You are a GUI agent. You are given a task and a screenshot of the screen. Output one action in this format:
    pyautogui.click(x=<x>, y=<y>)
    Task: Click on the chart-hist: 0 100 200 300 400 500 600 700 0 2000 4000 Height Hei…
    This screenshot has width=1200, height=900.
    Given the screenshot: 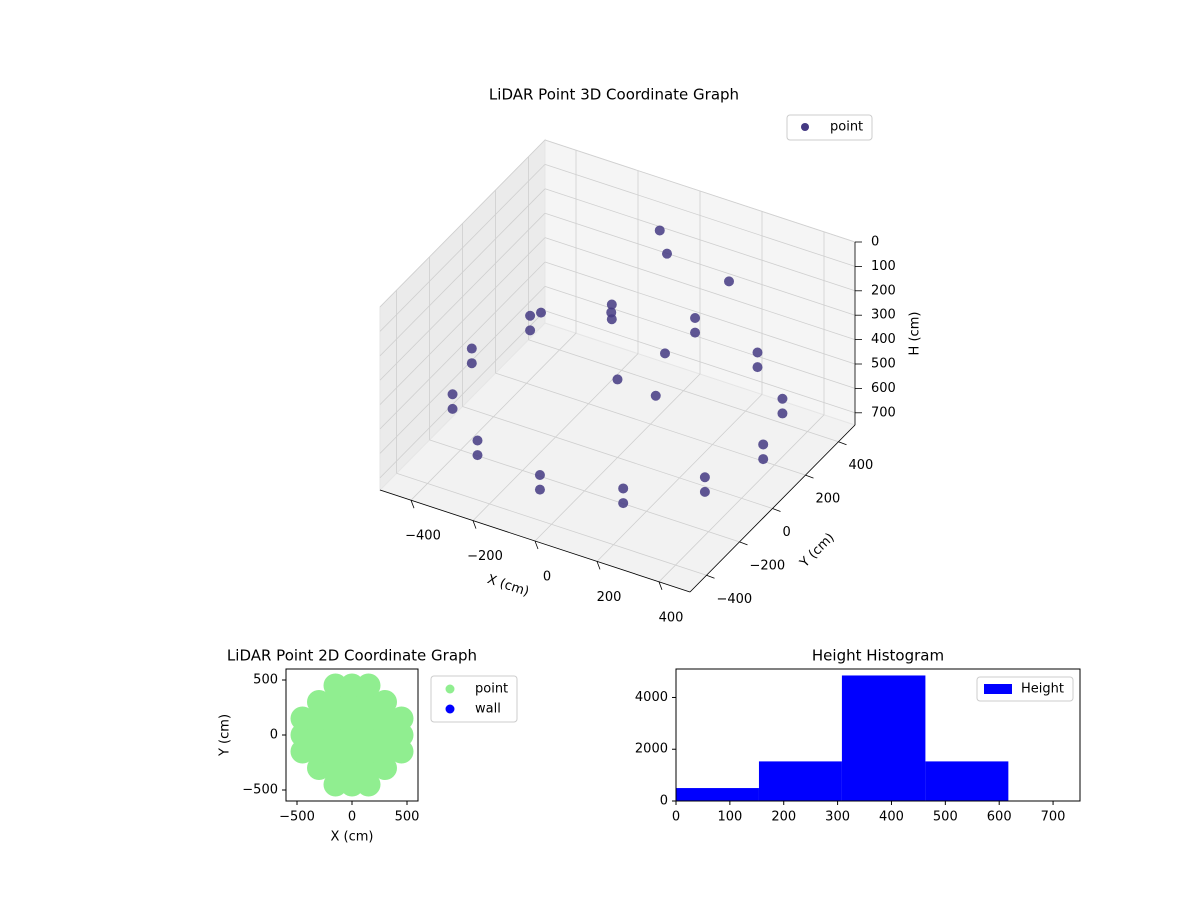 What is the action you would take?
    pyautogui.click(x=858, y=736)
    